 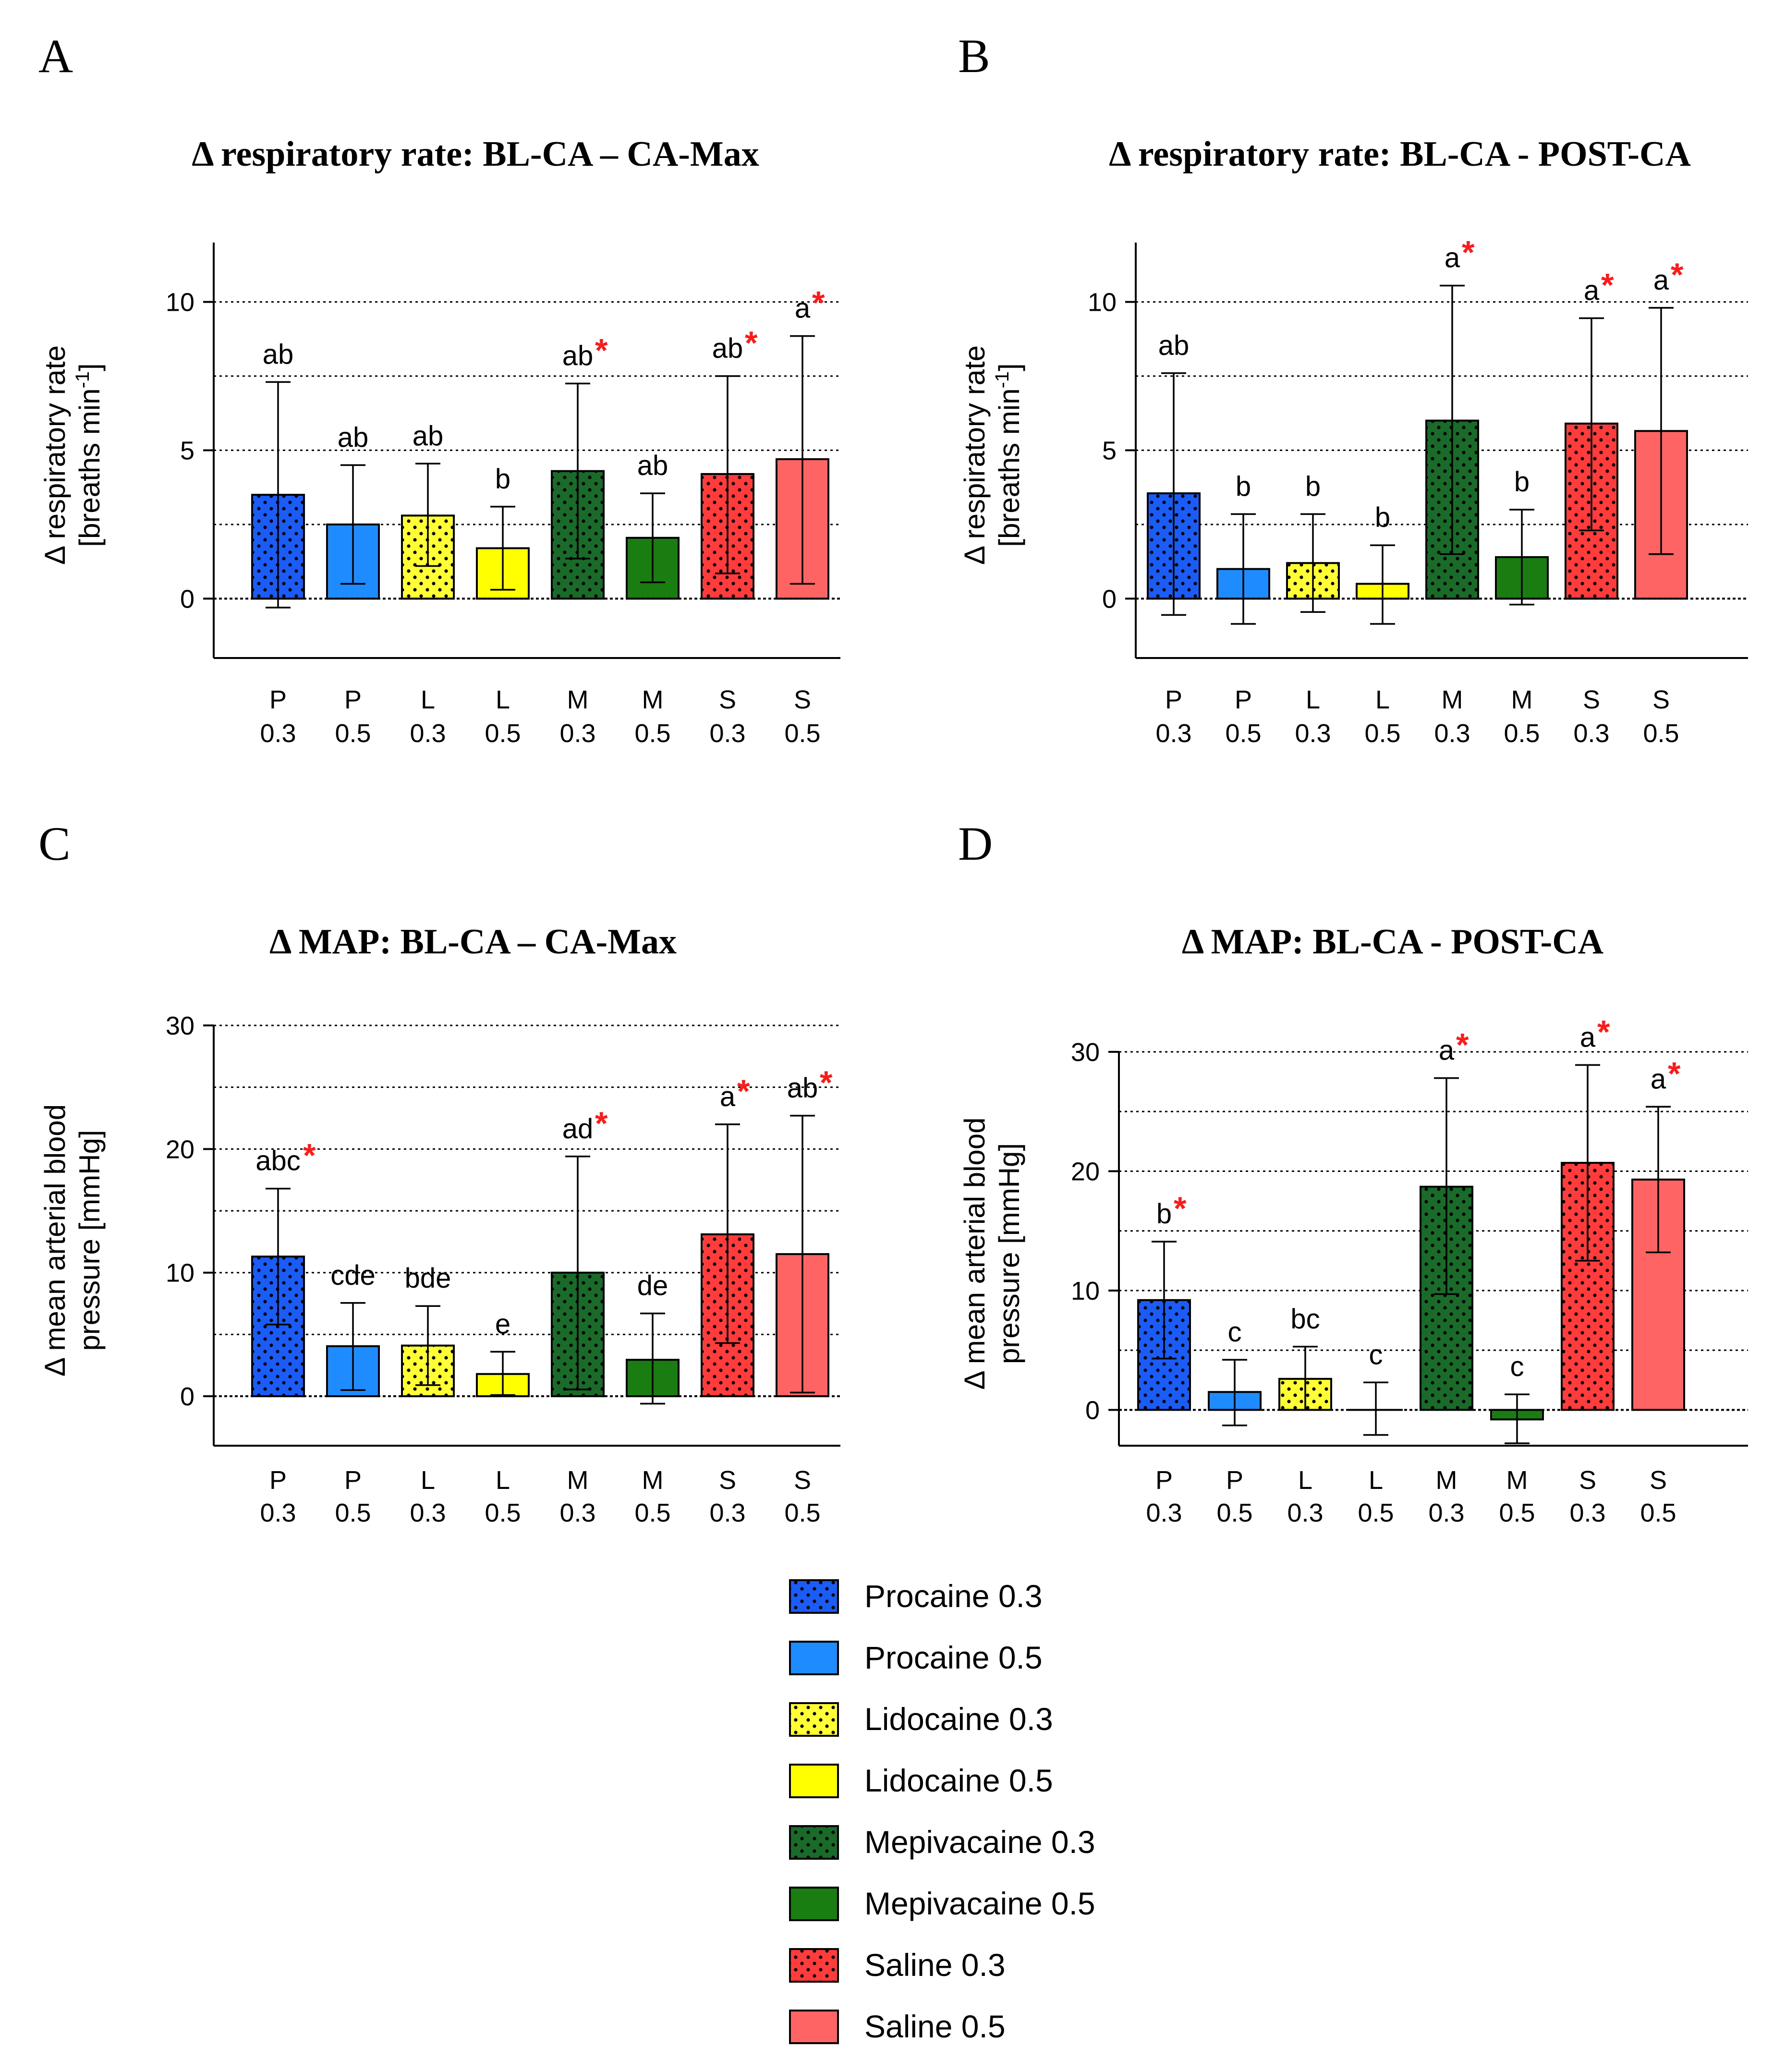 What do you see at coordinates (979, 1903) in the screenshot?
I see `legend-label: Mepivacaine 0.5` at bounding box center [979, 1903].